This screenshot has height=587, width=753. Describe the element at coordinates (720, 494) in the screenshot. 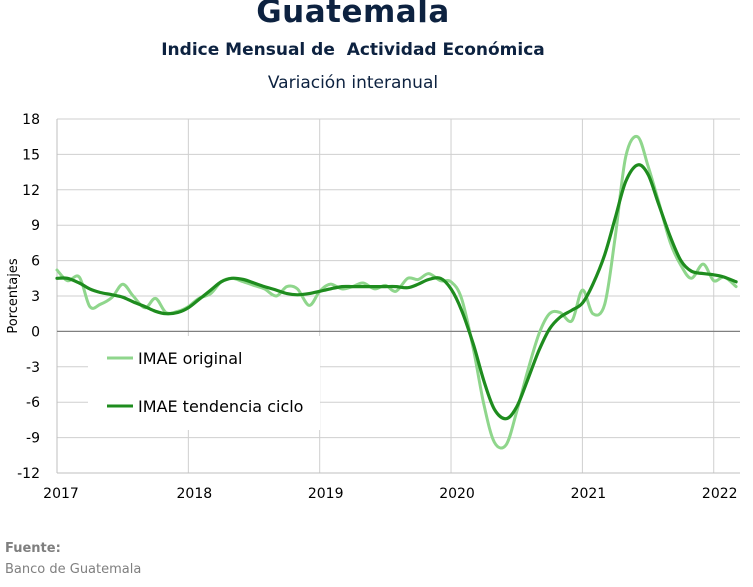

I see `x-tick-label: 2022` at that location.